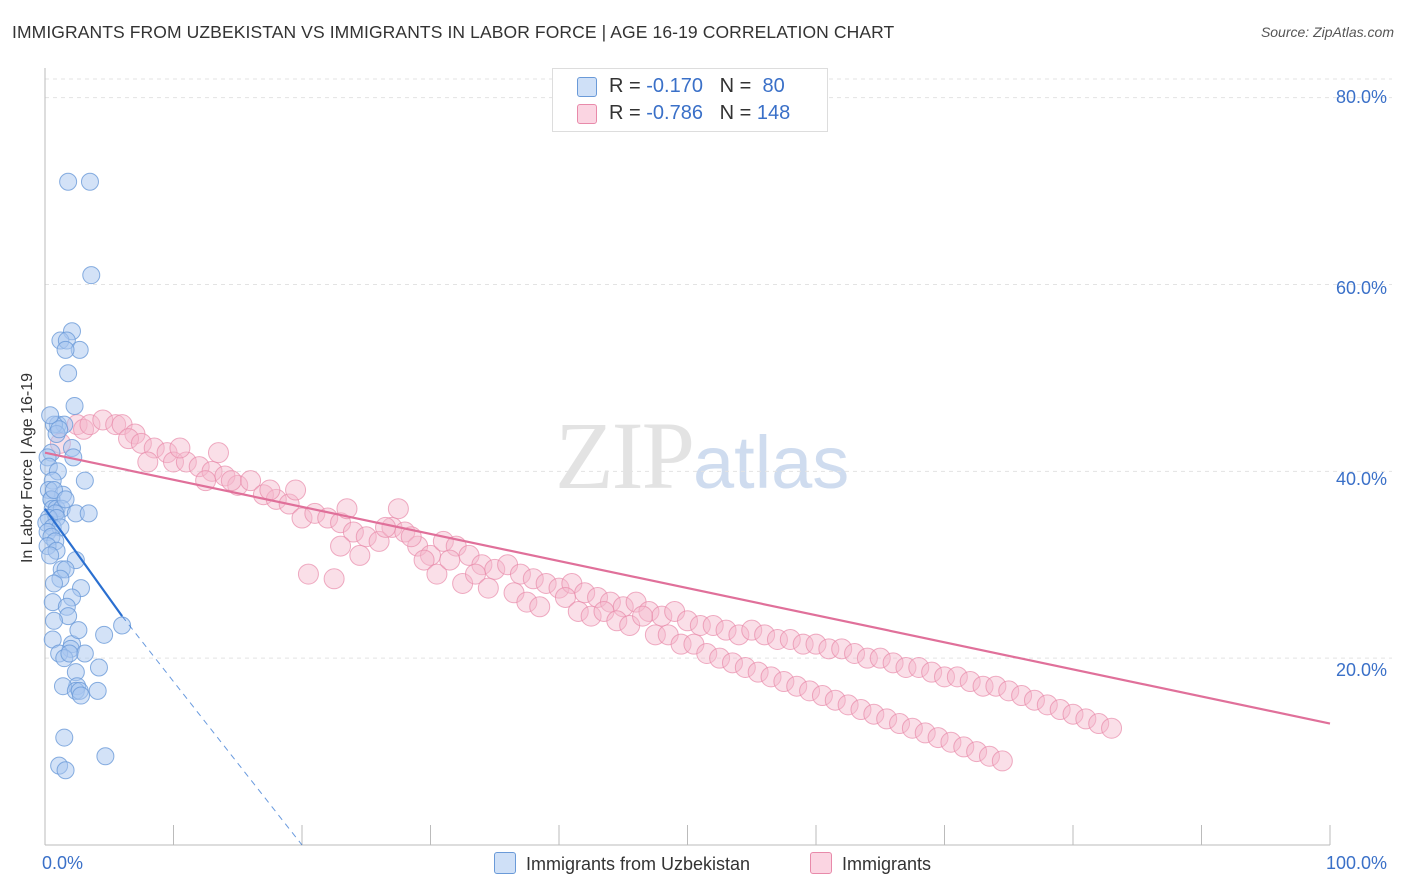  What do you see at coordinates (83, 562) in the screenshot?
I see `trendline-uzbekistan` at bounding box center [83, 562].